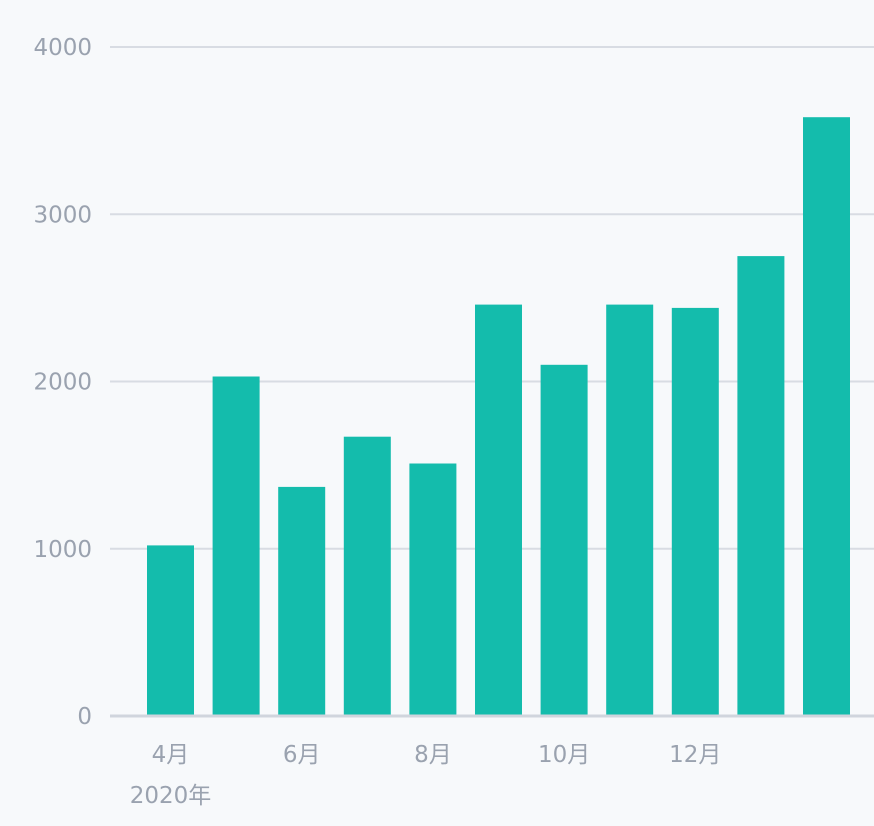 The height and width of the screenshot is (826, 874). Describe the element at coordinates (171, 755) in the screenshot. I see `x-tick-label: 4月` at that location.